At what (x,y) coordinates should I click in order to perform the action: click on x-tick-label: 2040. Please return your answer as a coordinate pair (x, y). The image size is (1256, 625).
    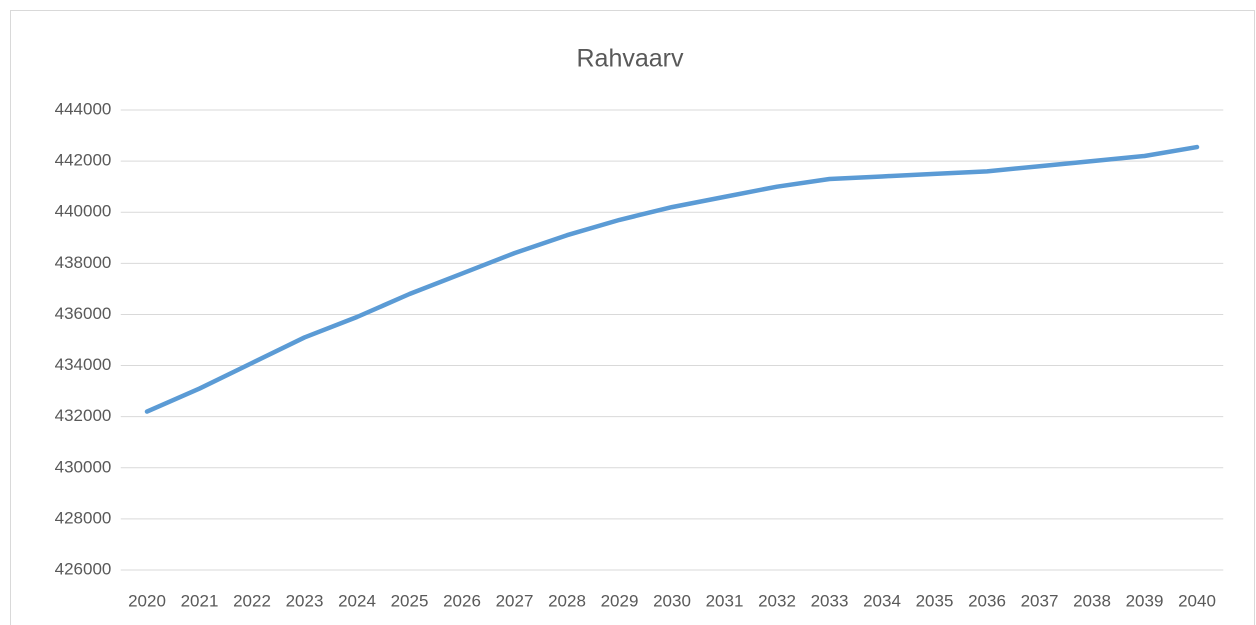
    Looking at the image, I should click on (1197, 600).